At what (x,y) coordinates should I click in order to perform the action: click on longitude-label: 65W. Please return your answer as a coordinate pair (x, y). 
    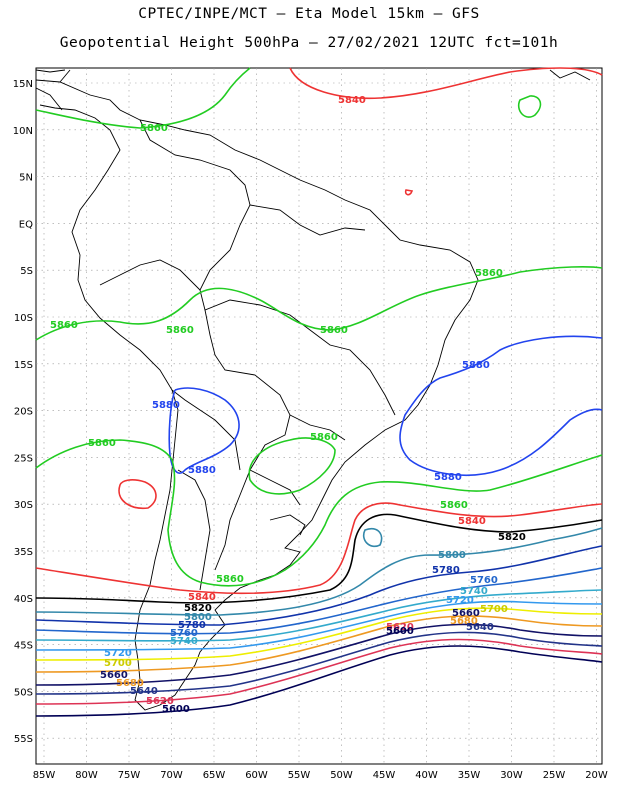
    Looking at the image, I should click on (214, 775).